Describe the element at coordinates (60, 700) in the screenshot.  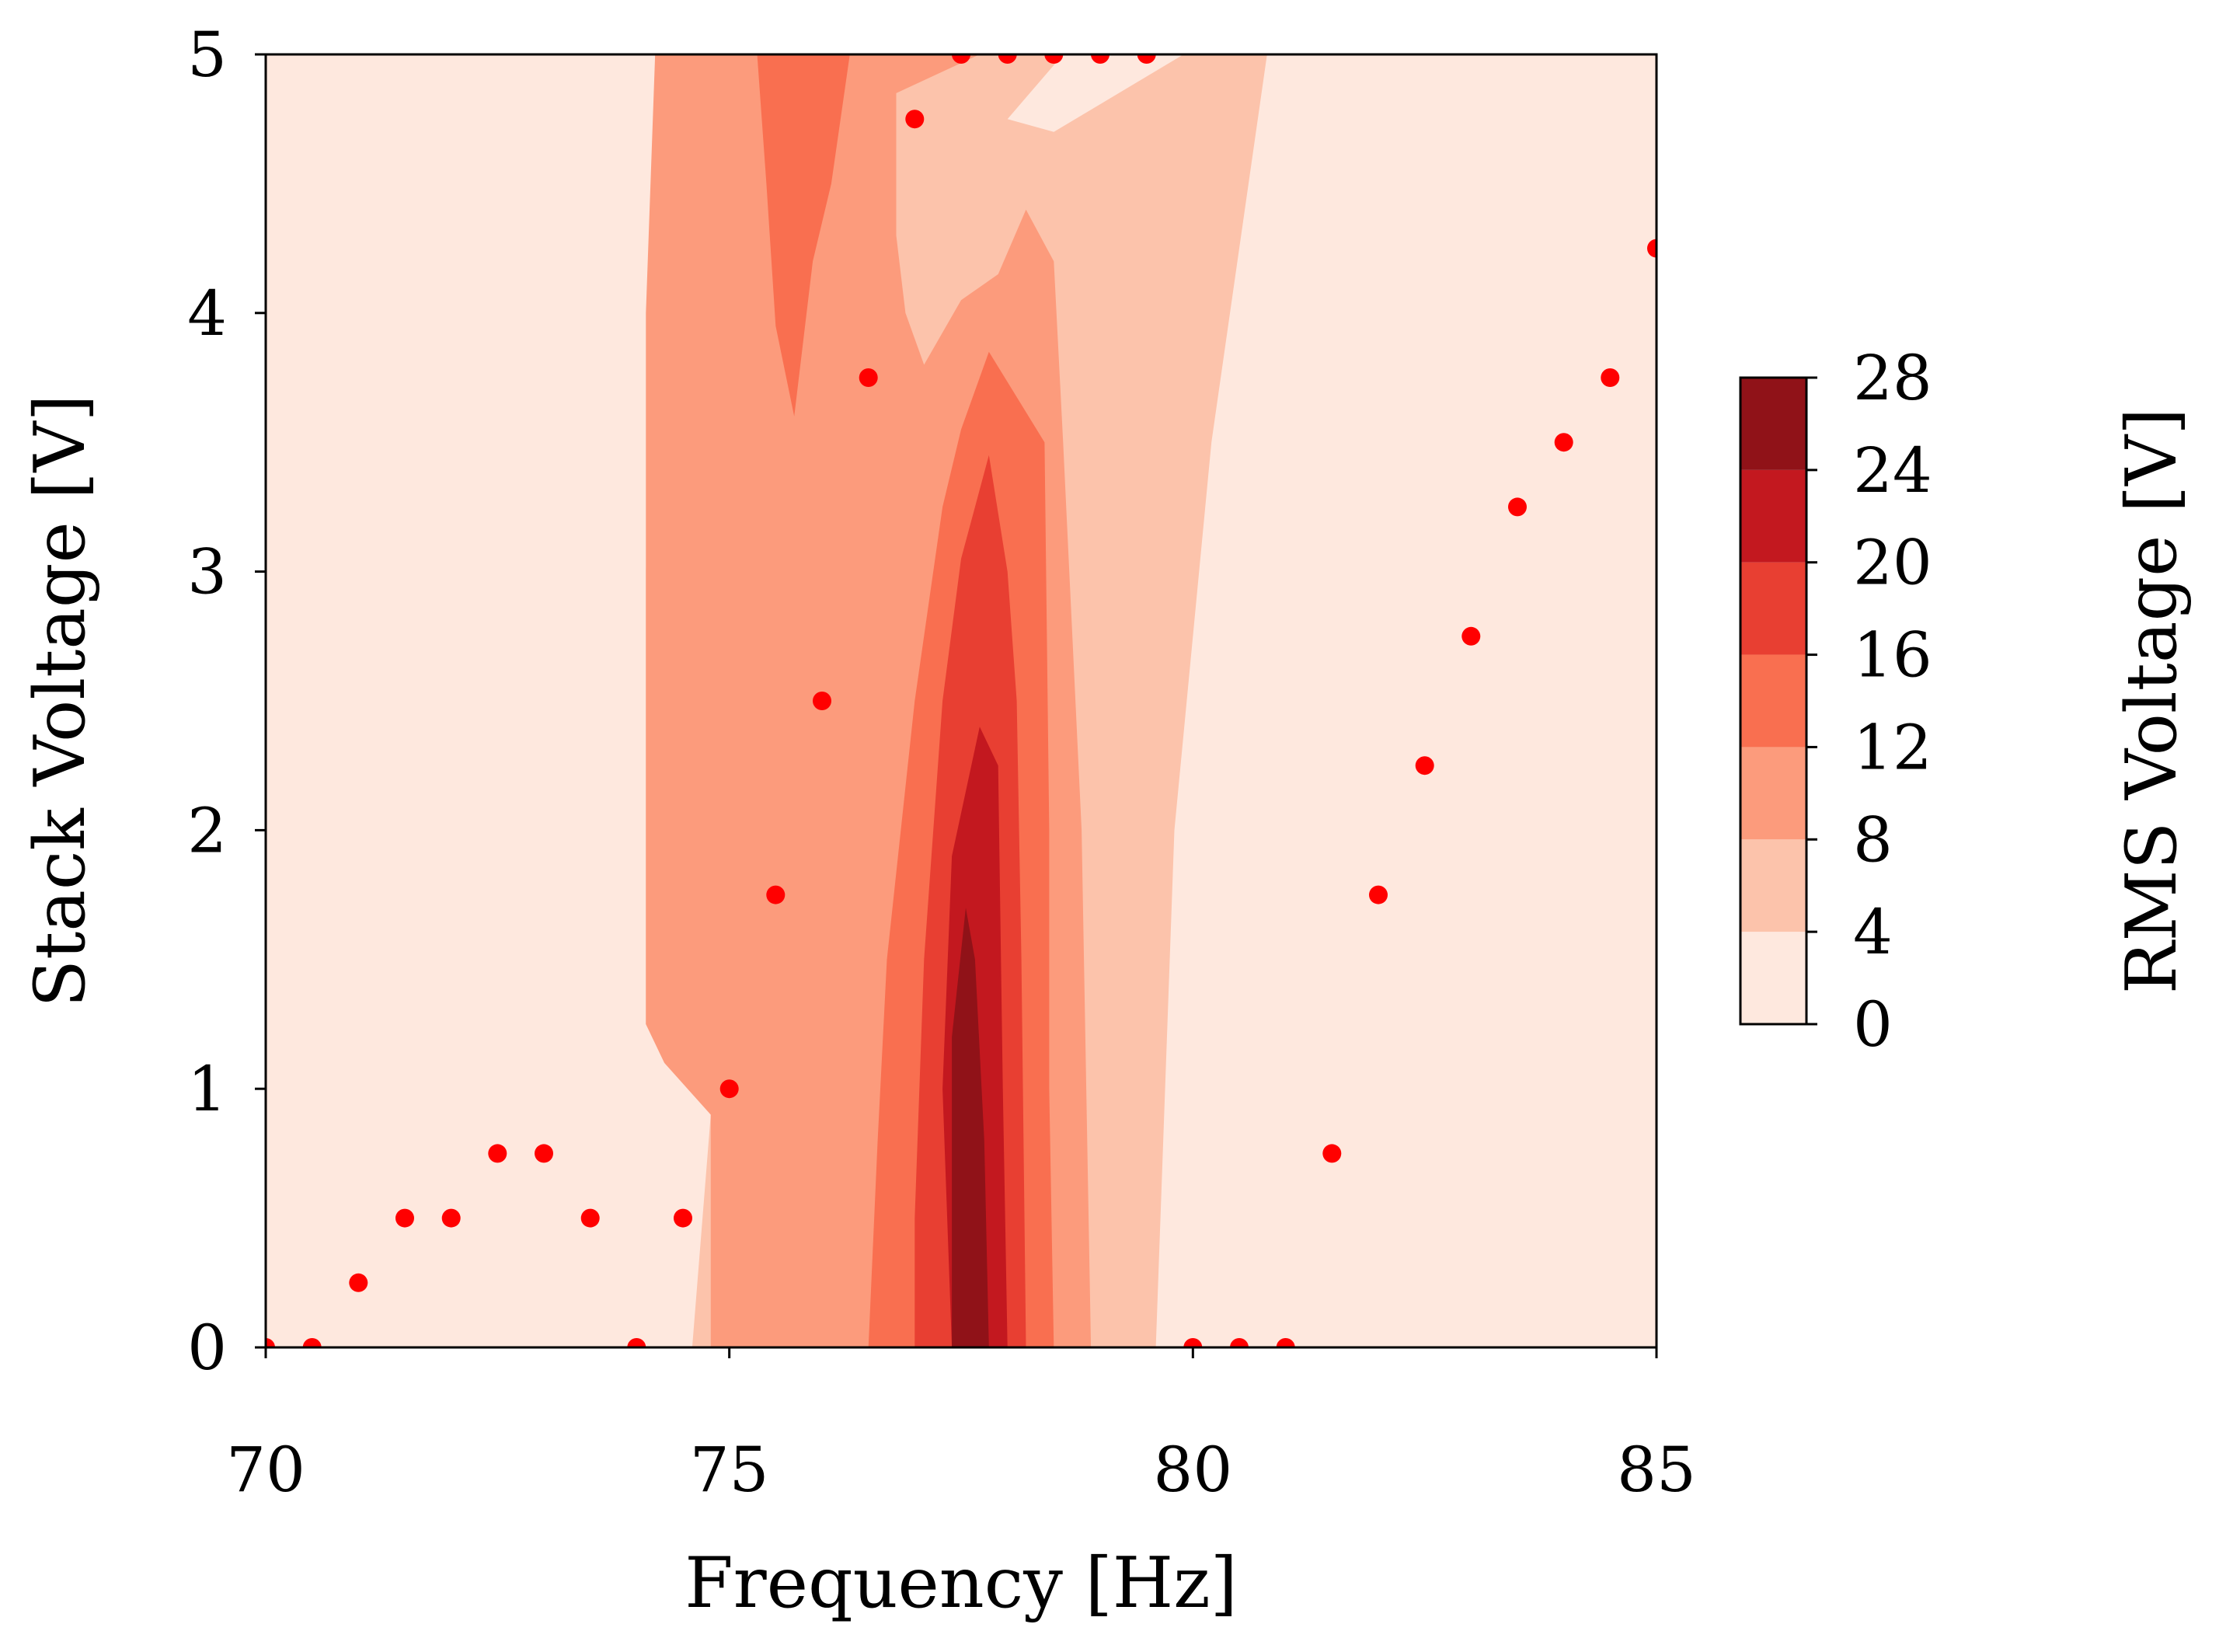
I see `y-axis-label: Stack Voltage [V]` at that location.